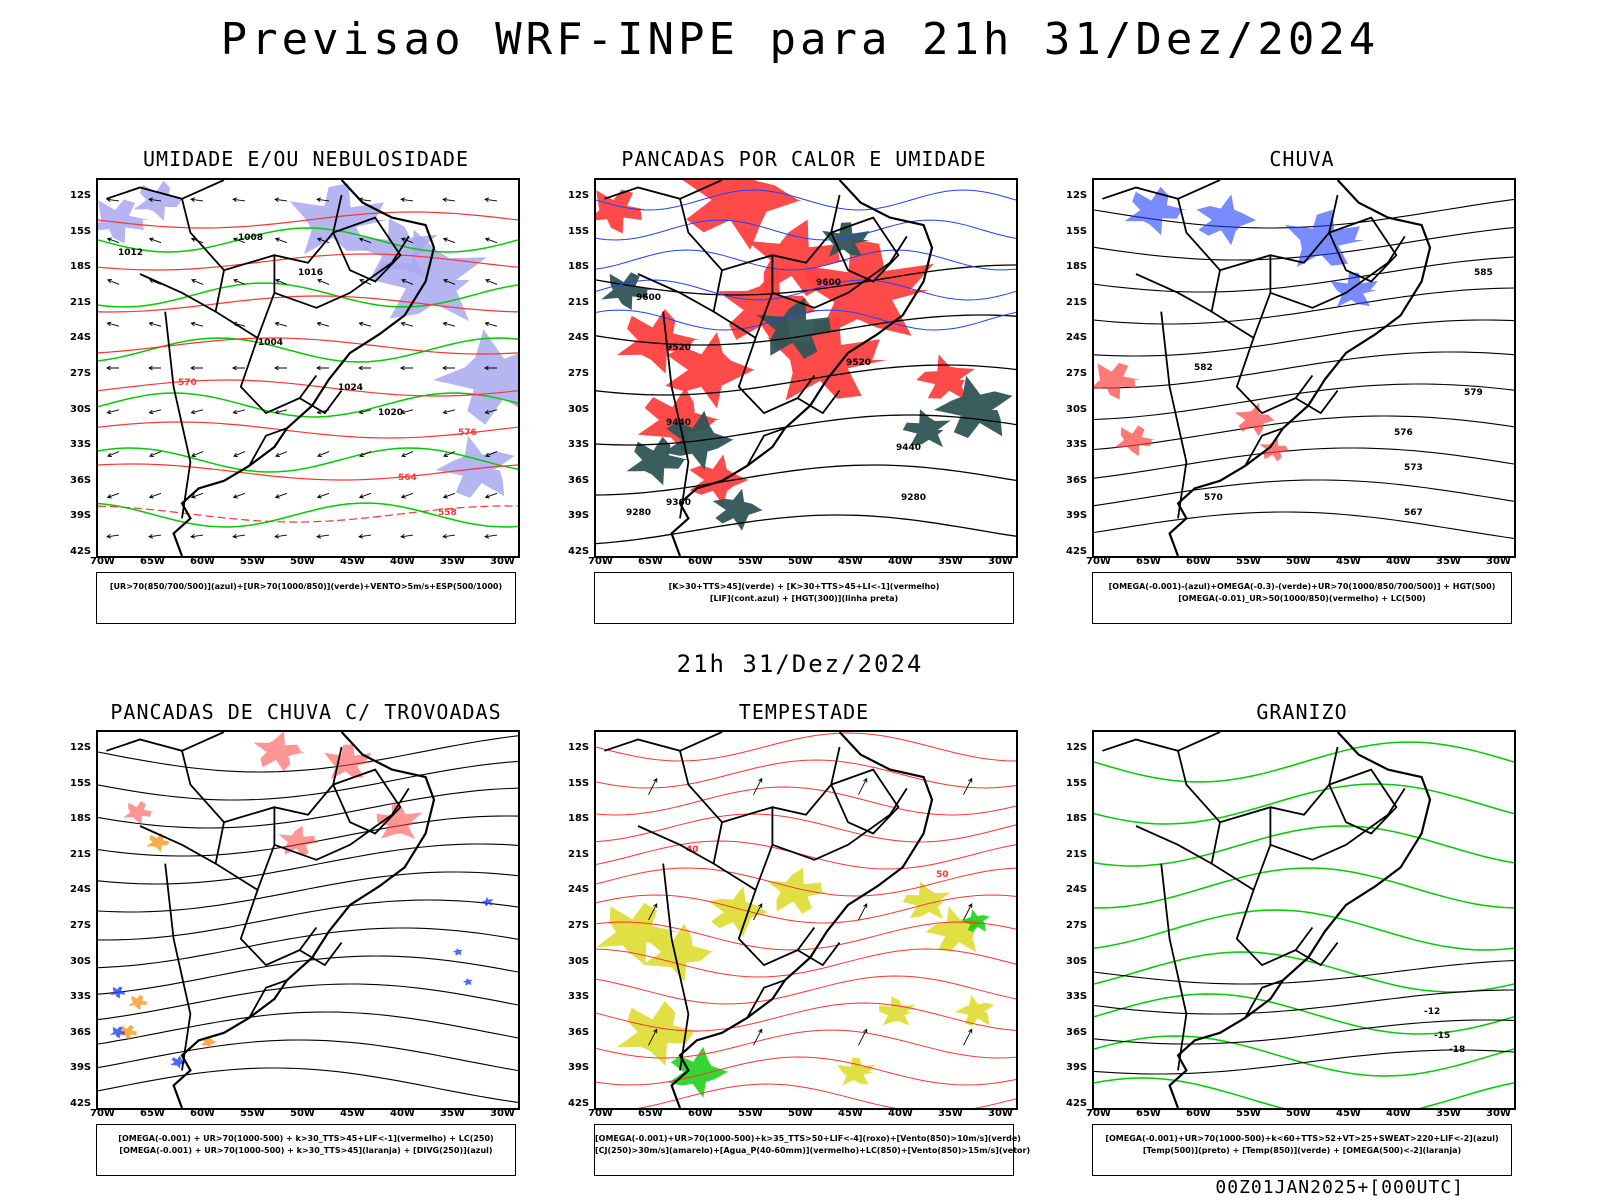 This screenshot has height=1200, width=1600. What do you see at coordinates (1339, 1187) in the screenshot?
I see `model-run-footer: 00Z01JAN2025+[000UTC]` at bounding box center [1339, 1187].